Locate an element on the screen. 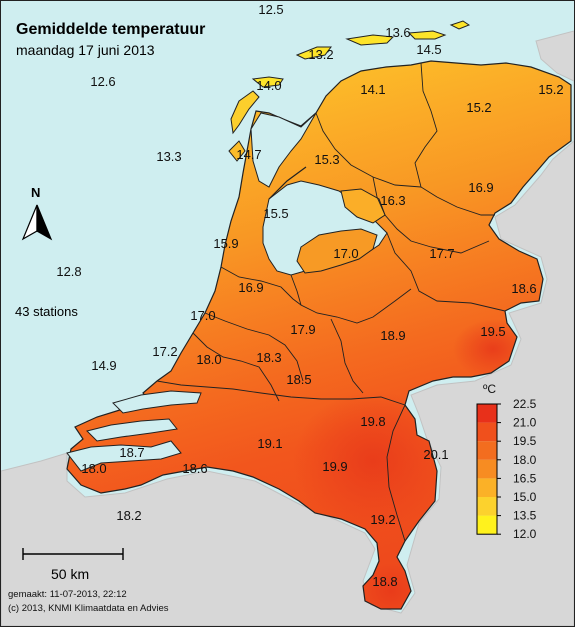  station-value: 14.5 is located at coordinates (428, 49).